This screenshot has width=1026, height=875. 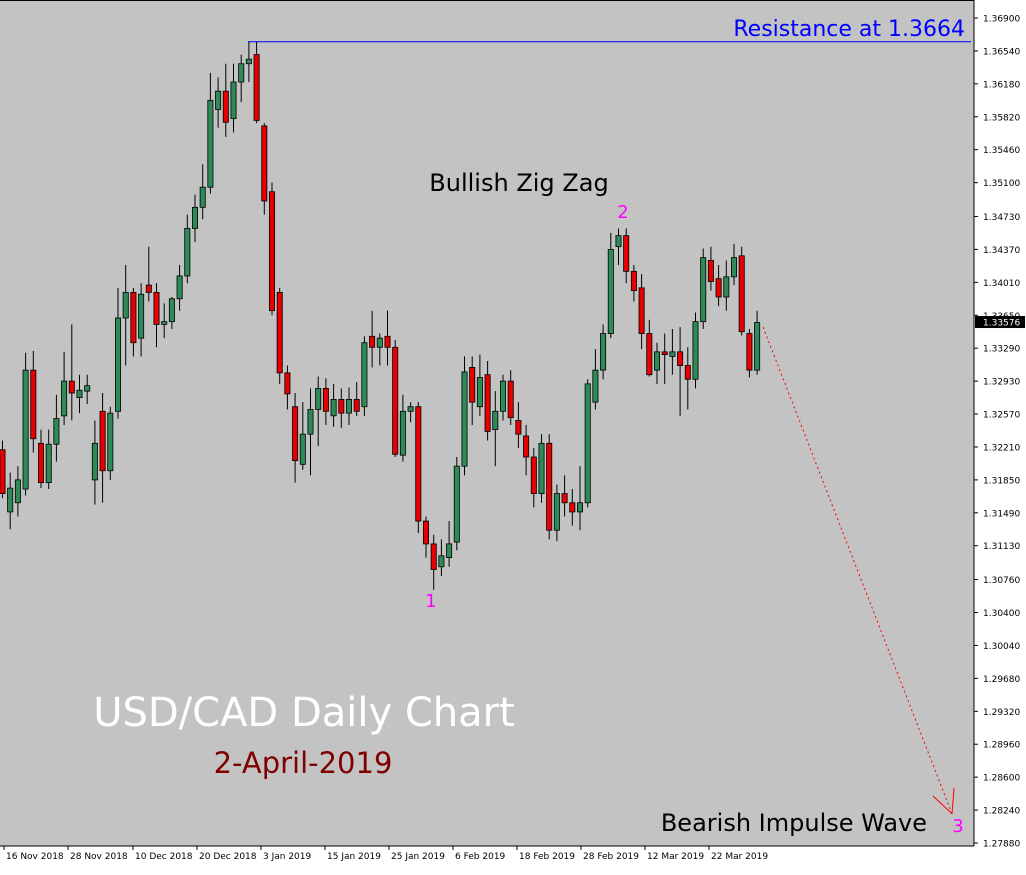 What do you see at coordinates (1001, 845) in the screenshot?
I see `y-tick-label: 1.27880` at bounding box center [1001, 845].